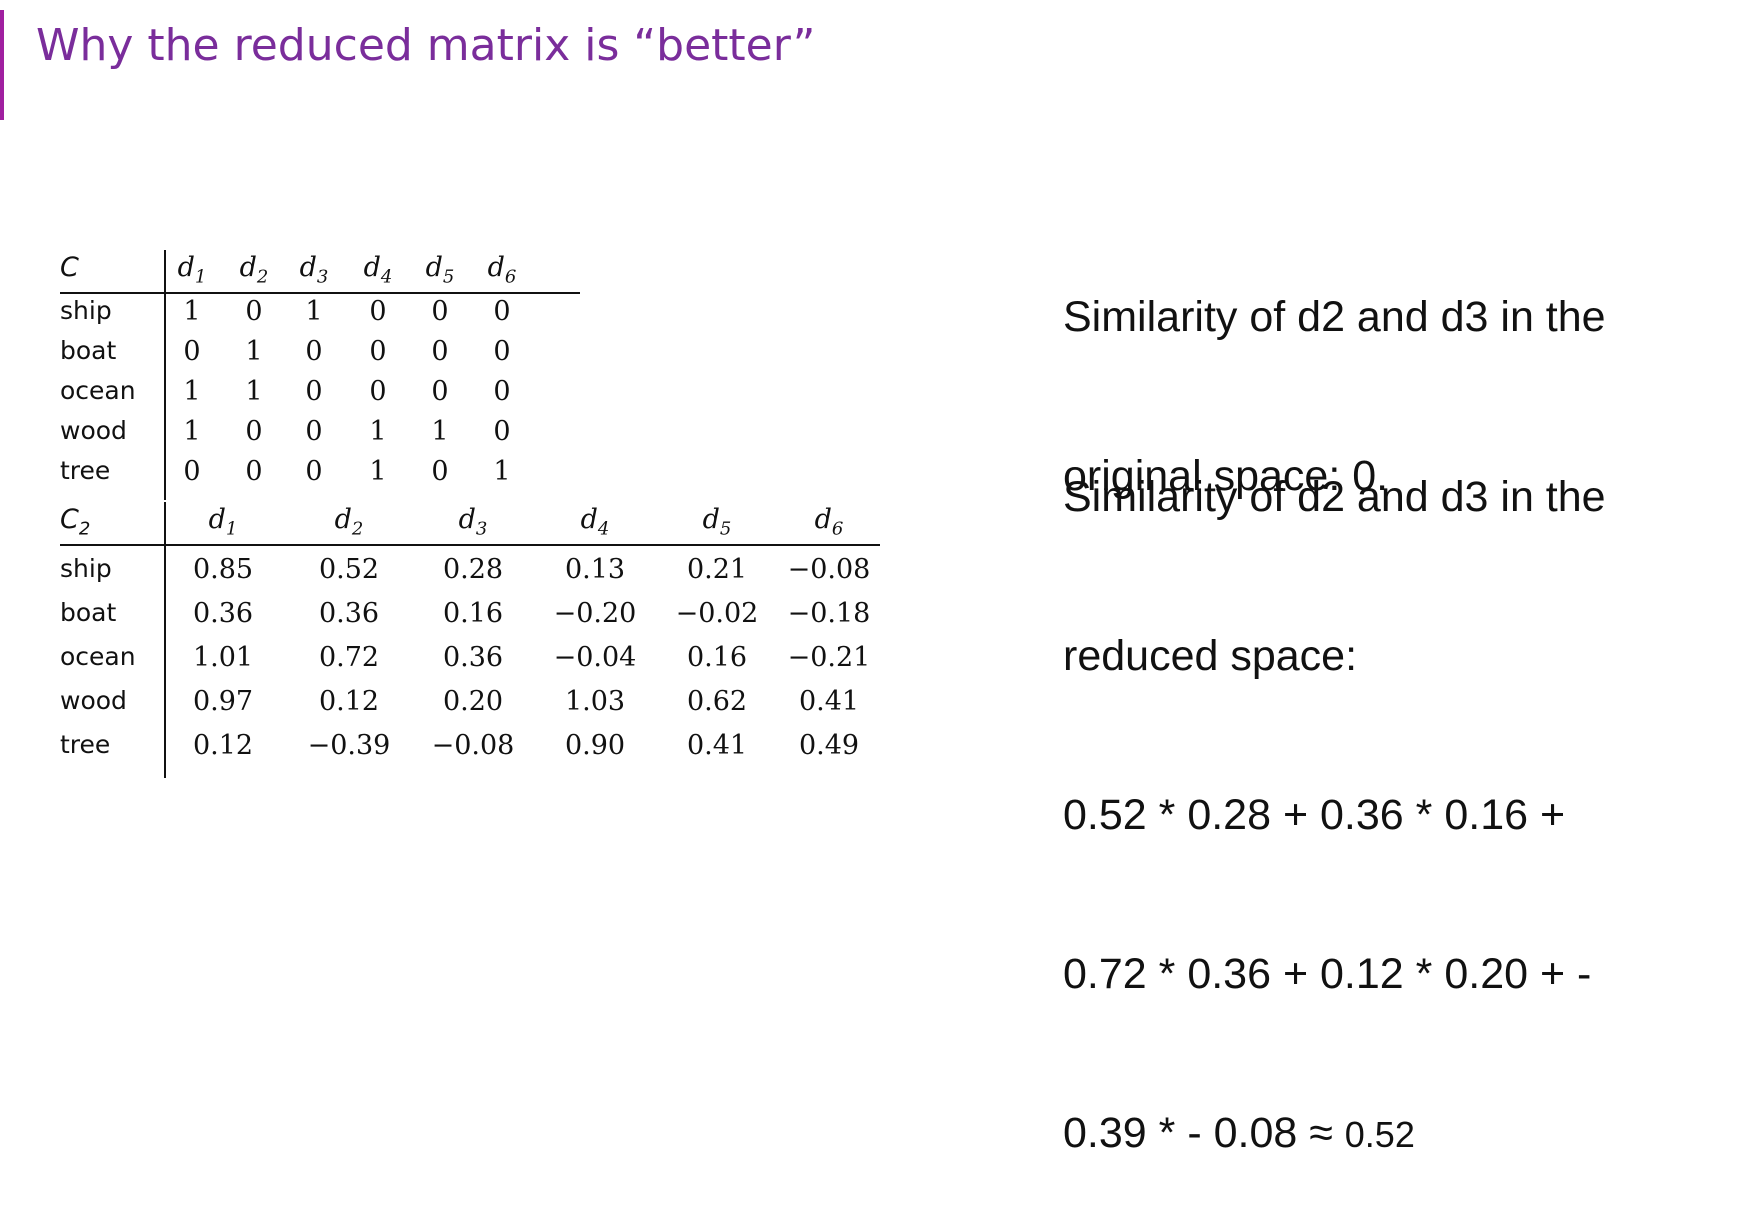  What do you see at coordinates (200, 277) in the screenshot?
I see `matrix_c-col-header-index: 1` at bounding box center [200, 277].